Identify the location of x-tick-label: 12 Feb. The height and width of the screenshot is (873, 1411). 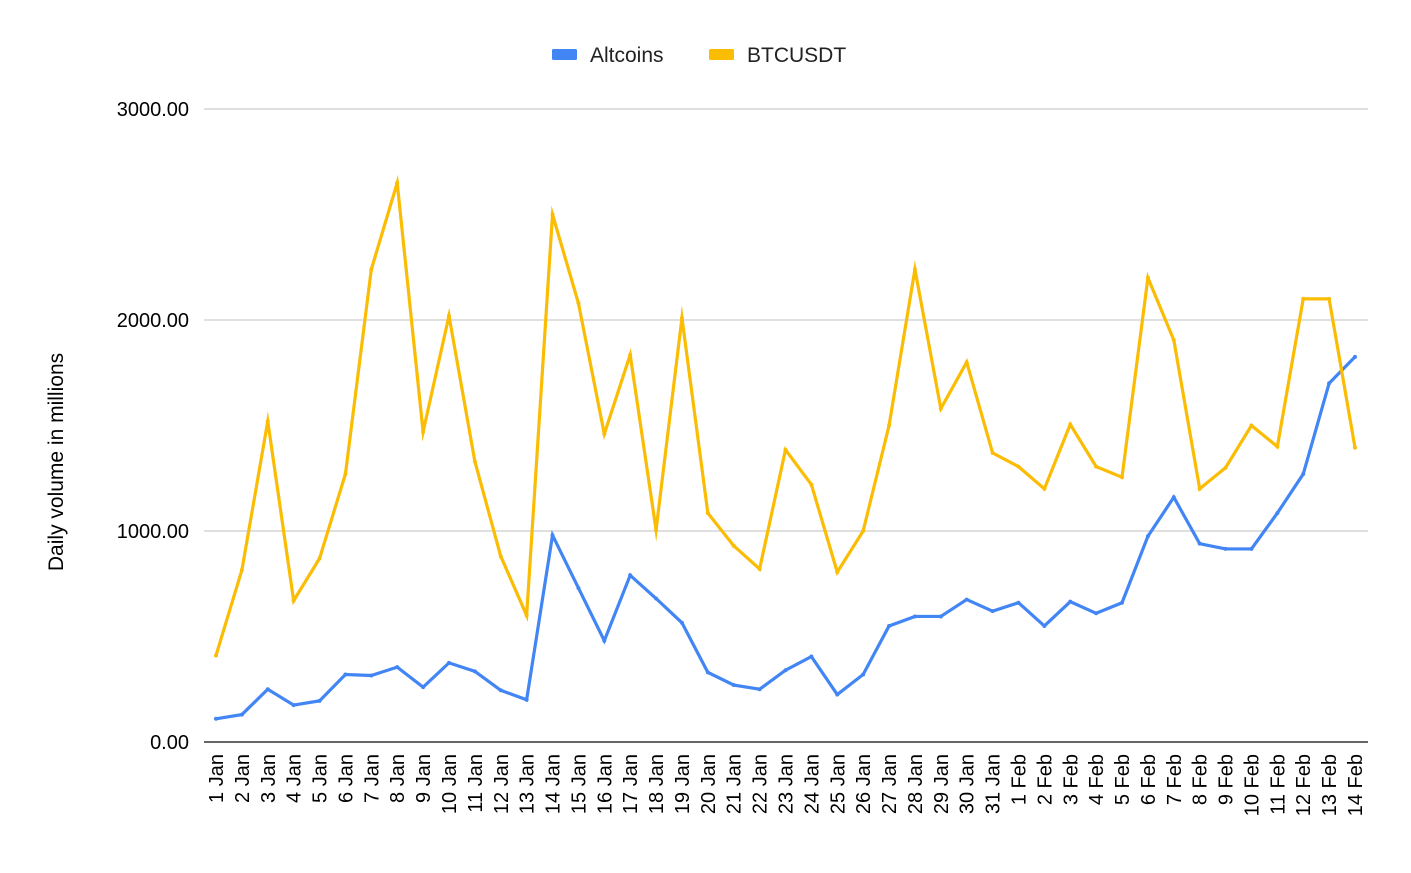
(1304, 785).